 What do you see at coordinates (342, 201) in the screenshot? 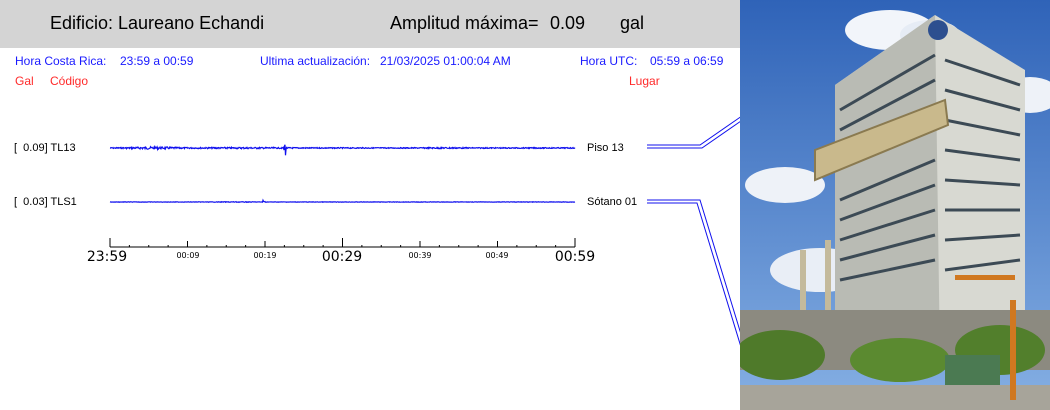
I see `trace-tls1` at bounding box center [342, 201].